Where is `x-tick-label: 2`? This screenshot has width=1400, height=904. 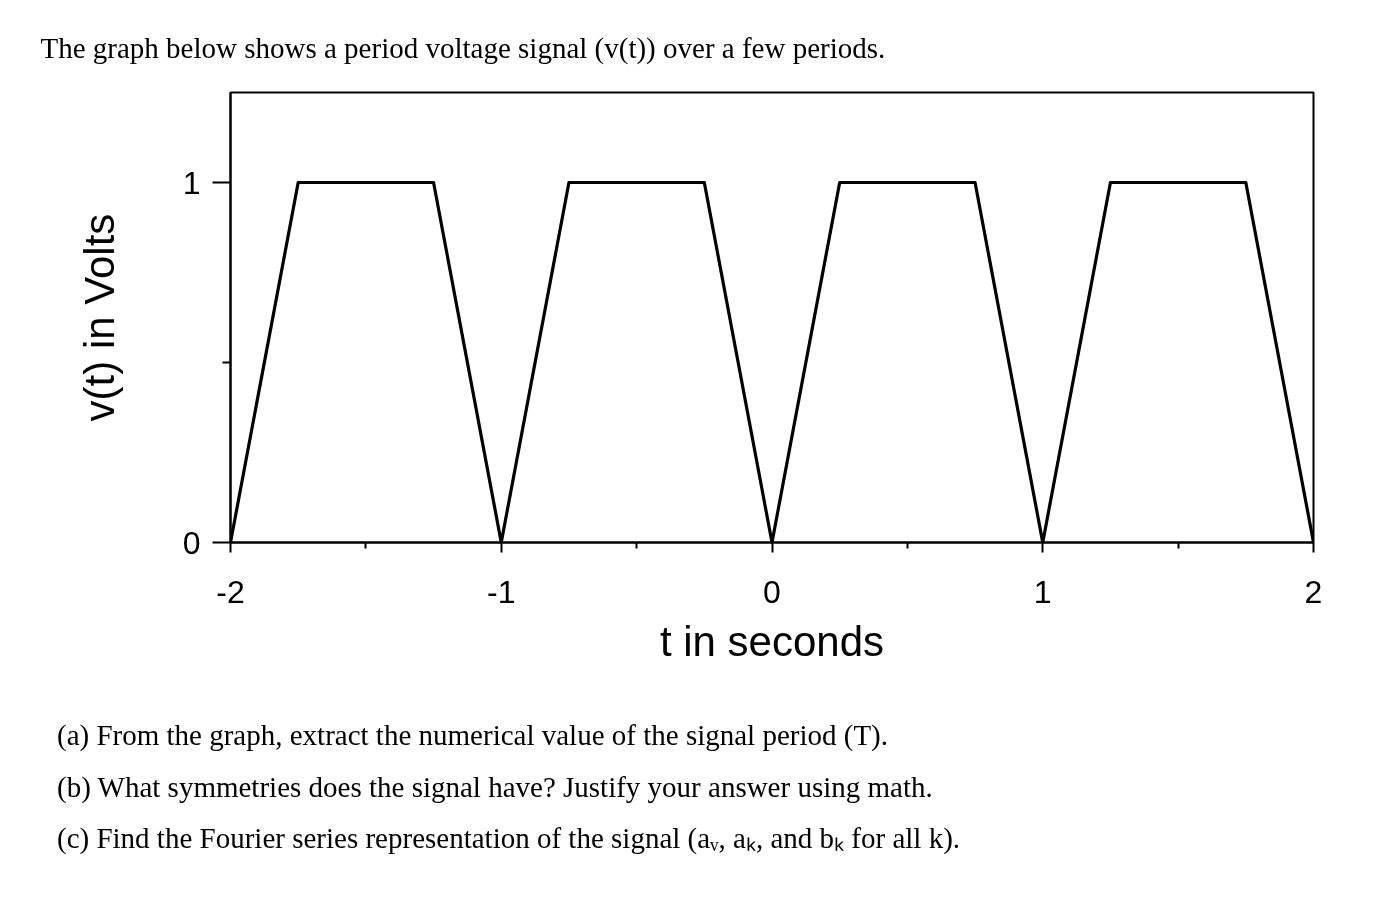 x-tick-label: 2 is located at coordinates (1313, 591).